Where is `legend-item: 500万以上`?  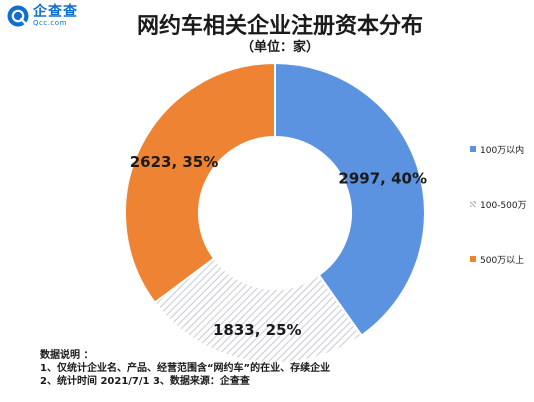 legend-item: 500万以上 is located at coordinates (498, 259).